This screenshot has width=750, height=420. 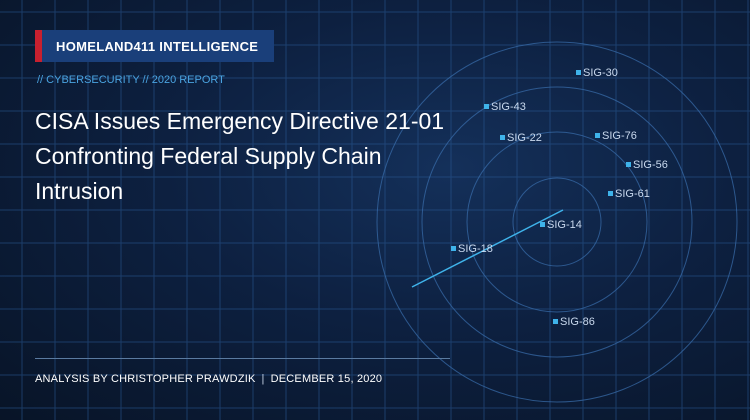 I want to click on brand-label: HOMELAND411 INTELLIGENCE, so click(x=157, y=46).